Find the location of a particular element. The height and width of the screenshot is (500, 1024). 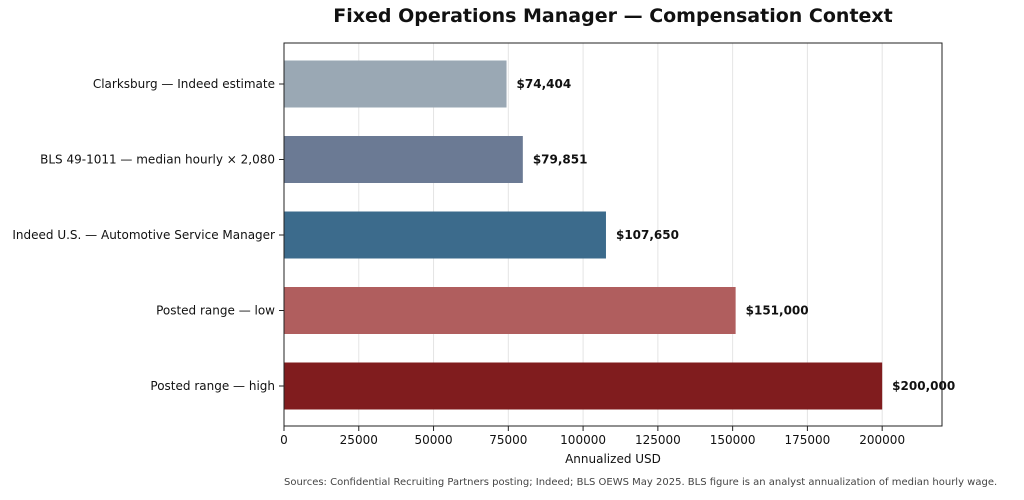

y-category-label: BLS 49-1011 — median hourly × 2,080 is located at coordinates (157, 160).